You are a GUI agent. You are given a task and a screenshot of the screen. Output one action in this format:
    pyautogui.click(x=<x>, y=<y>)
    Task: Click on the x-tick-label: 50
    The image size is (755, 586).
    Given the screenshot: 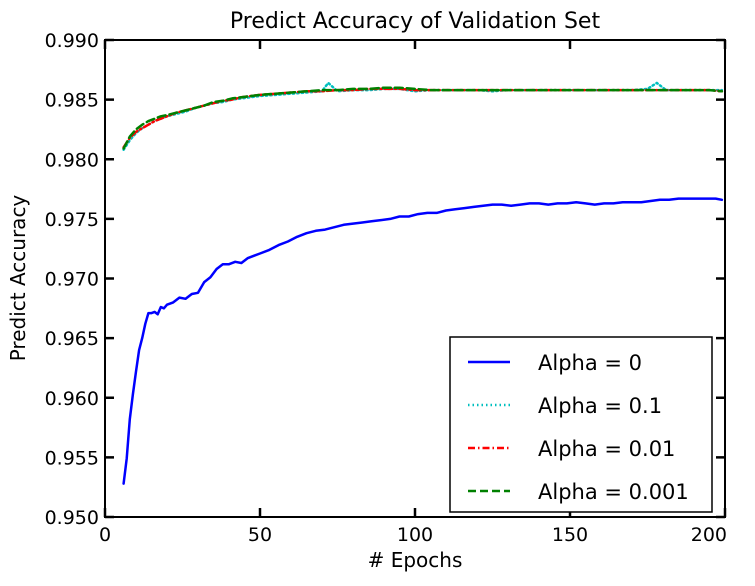 What is the action you would take?
    pyautogui.click(x=260, y=535)
    